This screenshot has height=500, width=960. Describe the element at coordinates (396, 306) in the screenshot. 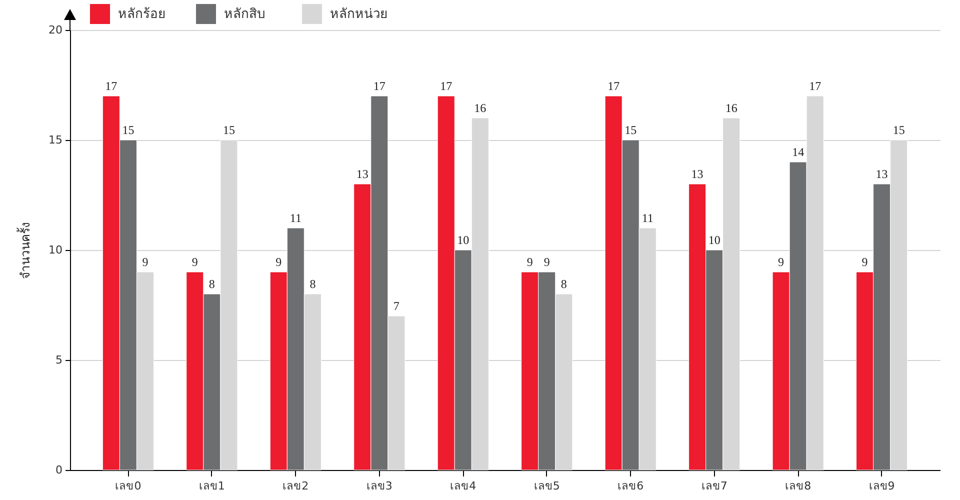

I see `data-label: 7` at that location.